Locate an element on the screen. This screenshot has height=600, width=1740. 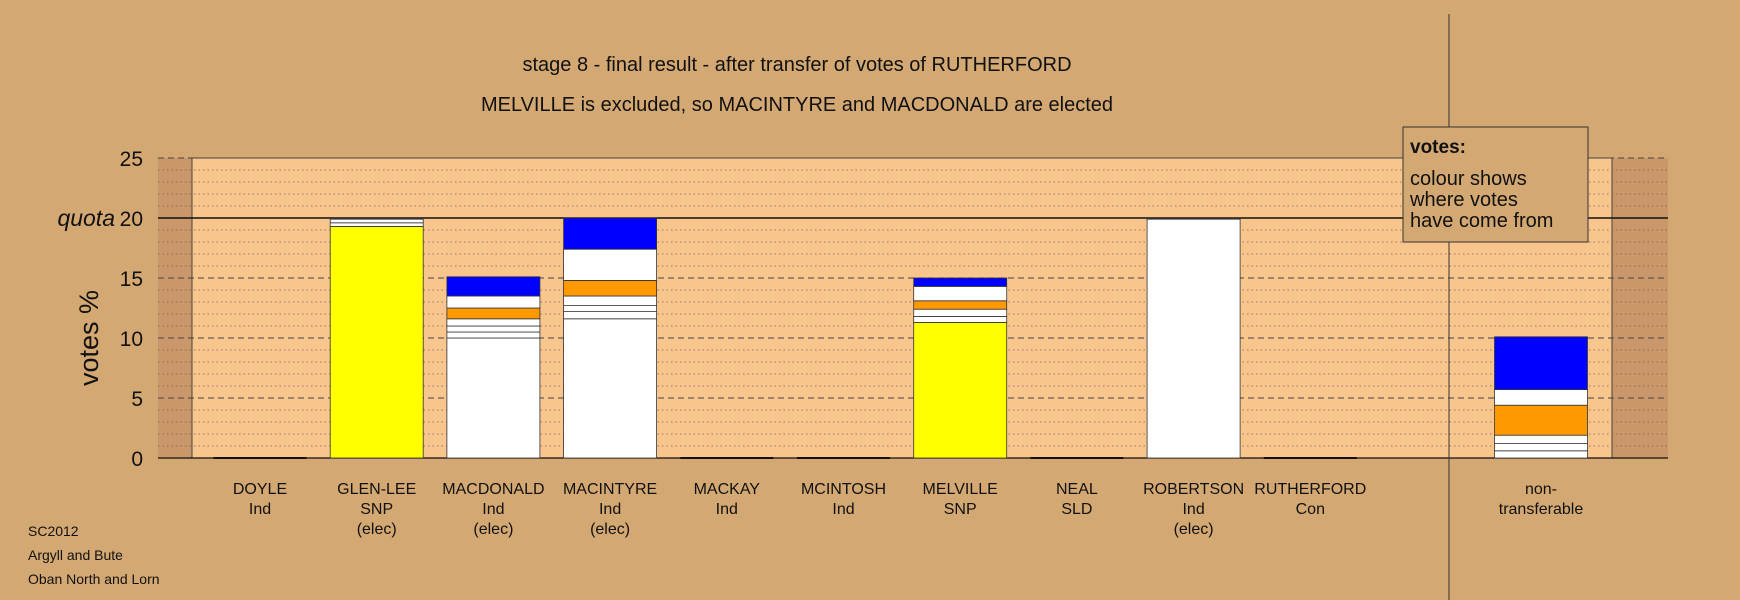
footer-line: Argyll and Bute is located at coordinates (75, 555).